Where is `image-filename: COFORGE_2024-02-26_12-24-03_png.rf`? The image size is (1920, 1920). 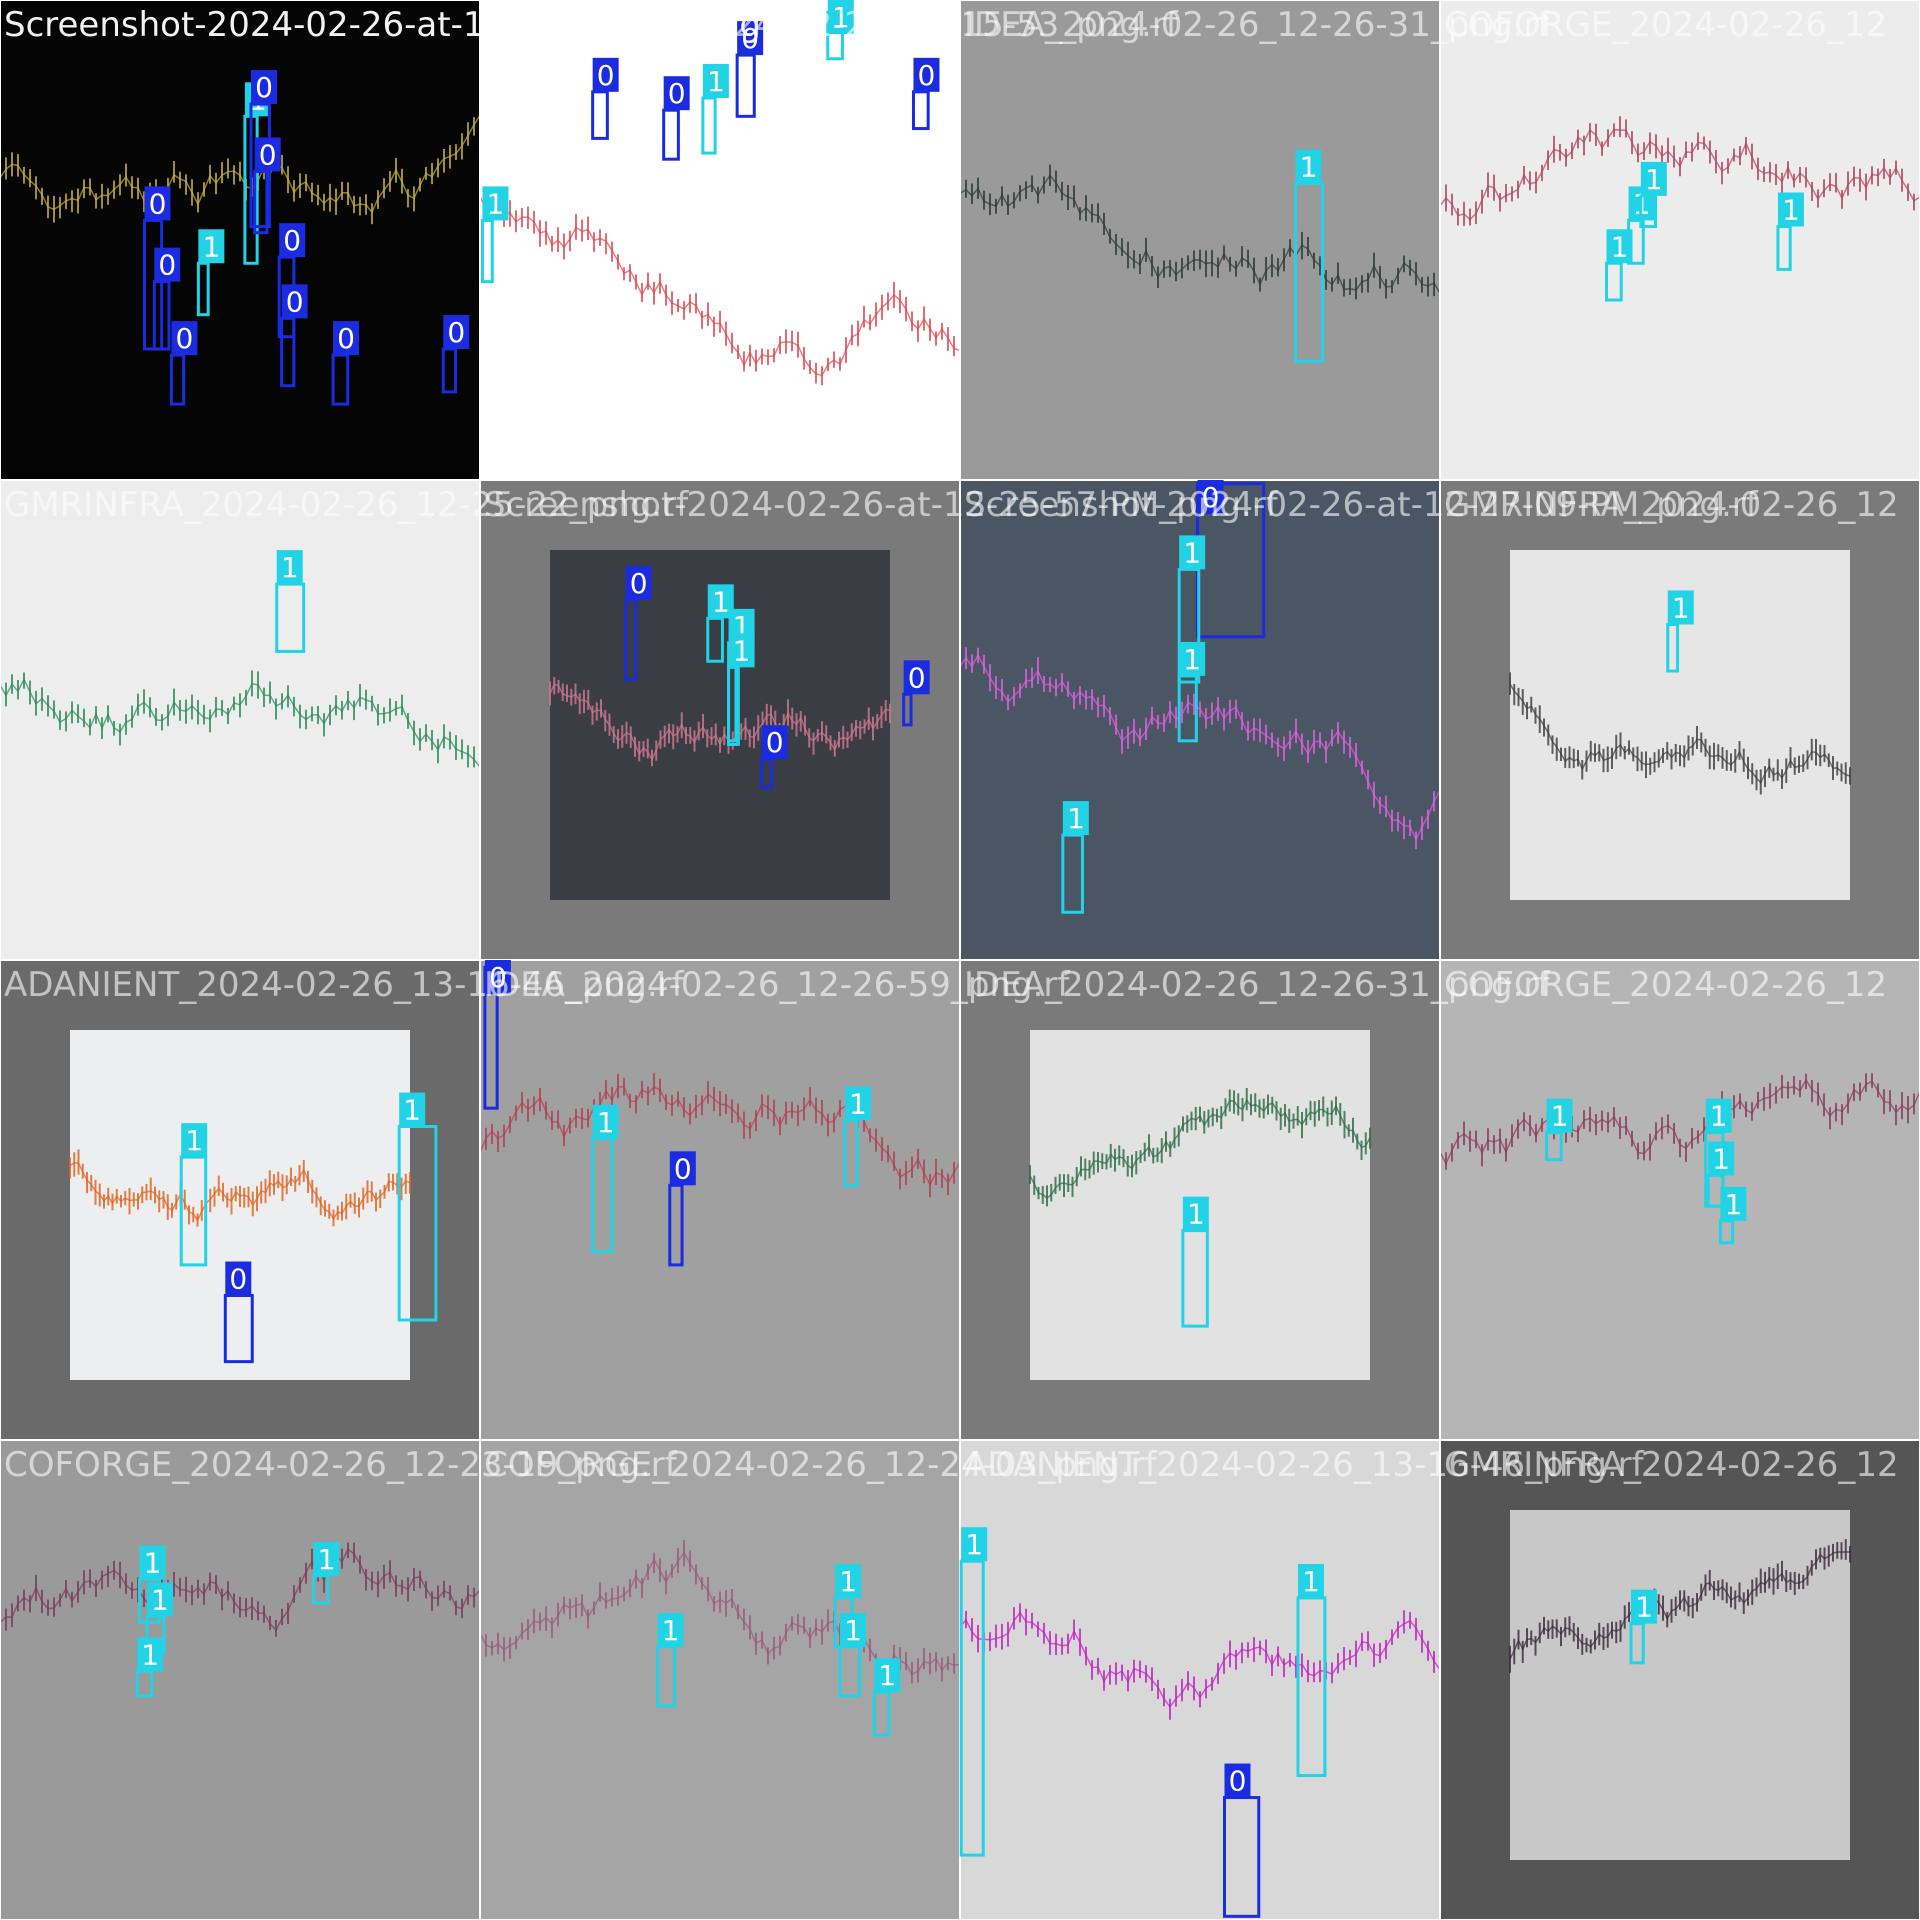 image-filename: COFORGE_2024-02-26_12-24-03_png.rf is located at coordinates (821, 1465).